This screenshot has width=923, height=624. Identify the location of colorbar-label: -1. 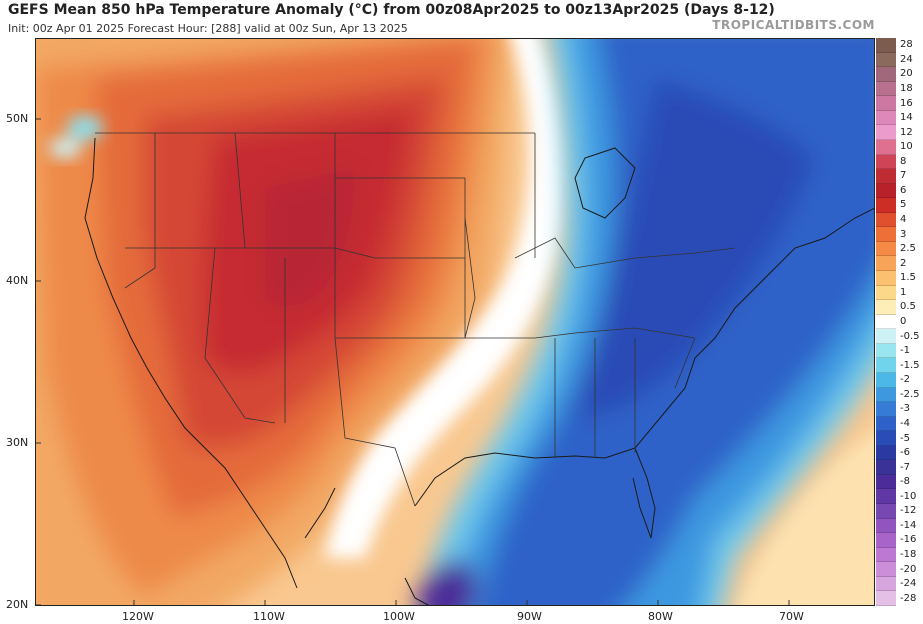
(905, 351).